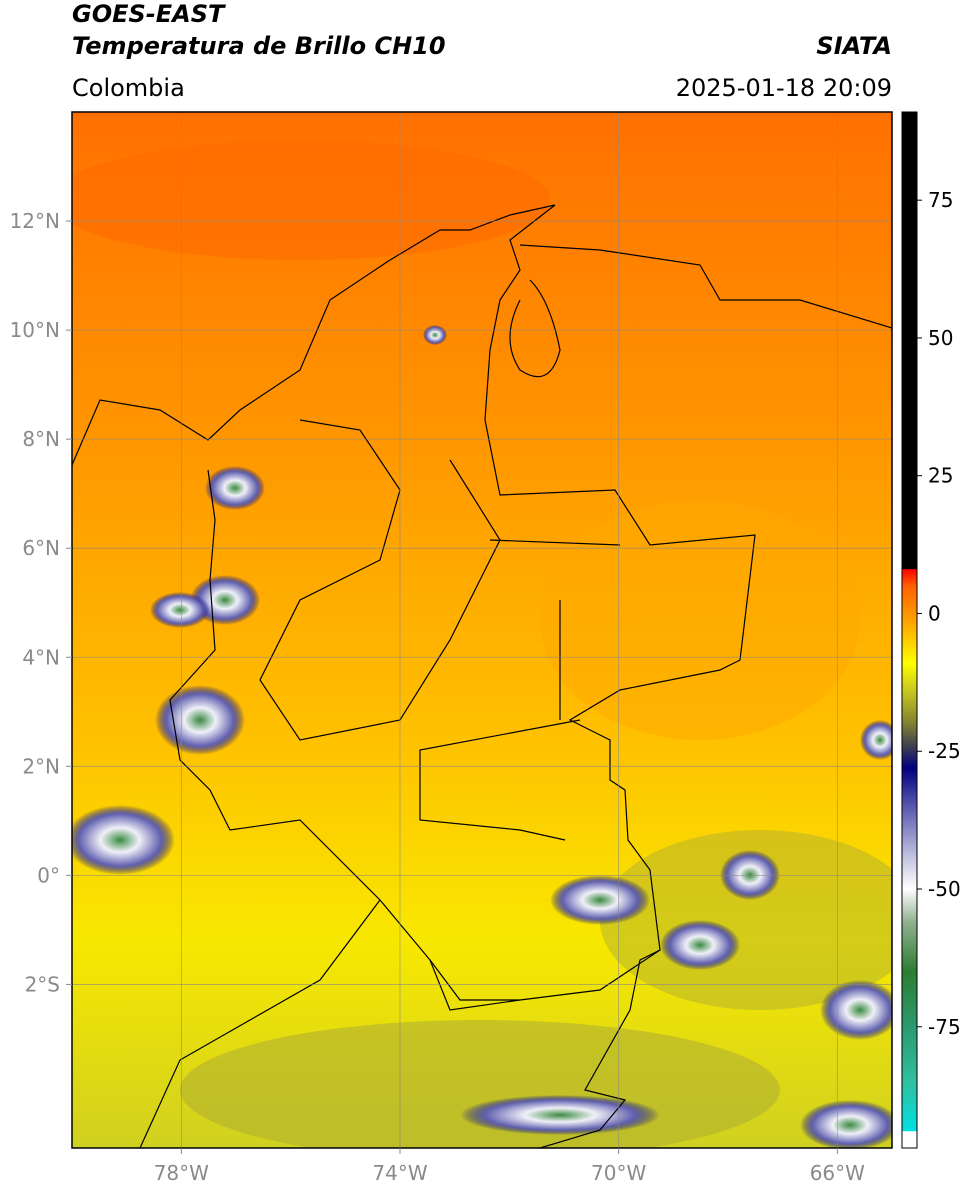 Image resolution: width=966 pixels, height=1190 pixels. Describe the element at coordinates (41, 439) in the screenshot. I see `y-tick-label: 8°N` at that location.